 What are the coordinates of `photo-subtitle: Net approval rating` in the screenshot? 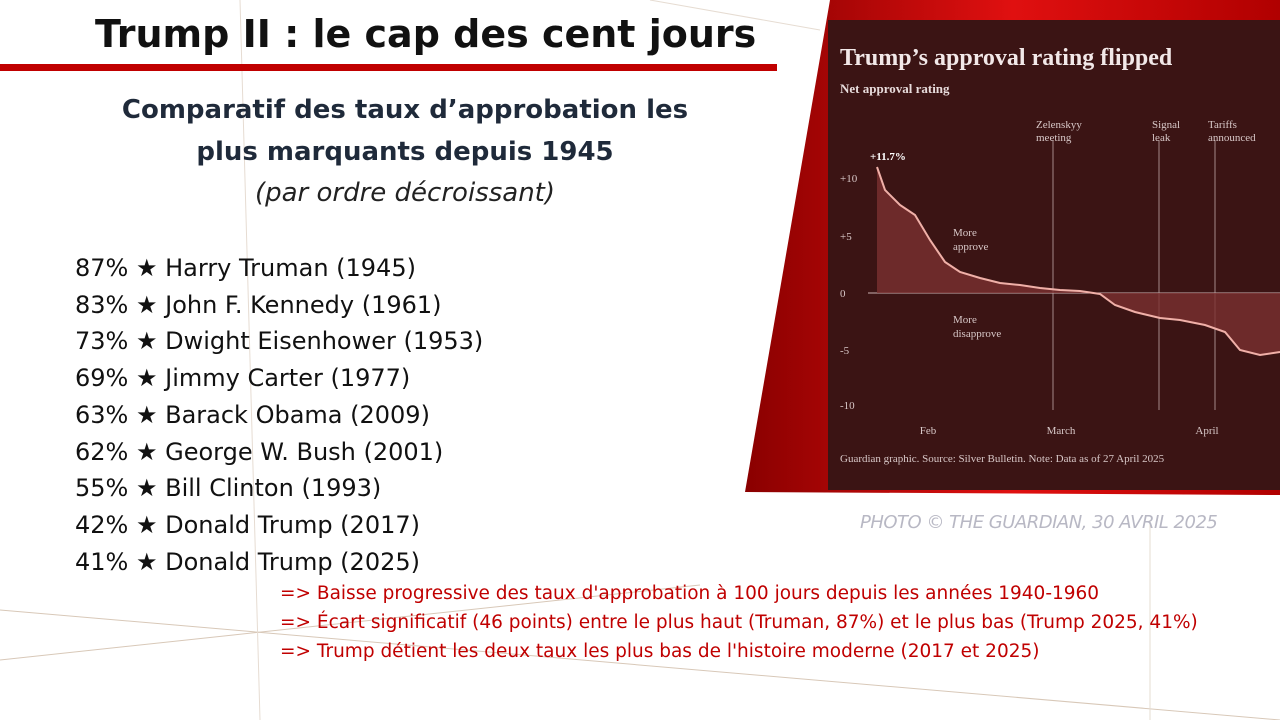 It's located at (895, 88).